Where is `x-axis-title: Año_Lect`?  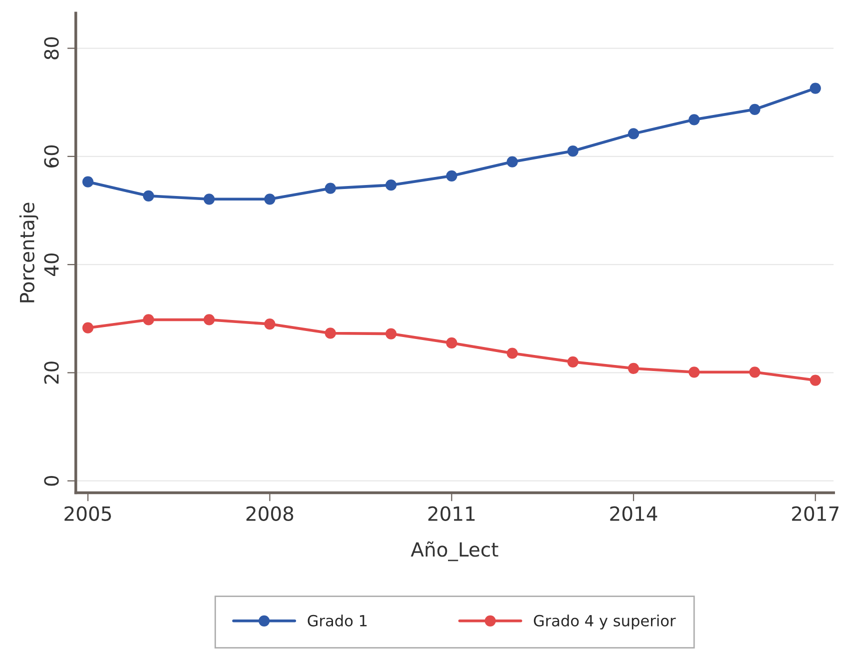 x-axis-title: Año_Lect is located at coordinates (454, 551).